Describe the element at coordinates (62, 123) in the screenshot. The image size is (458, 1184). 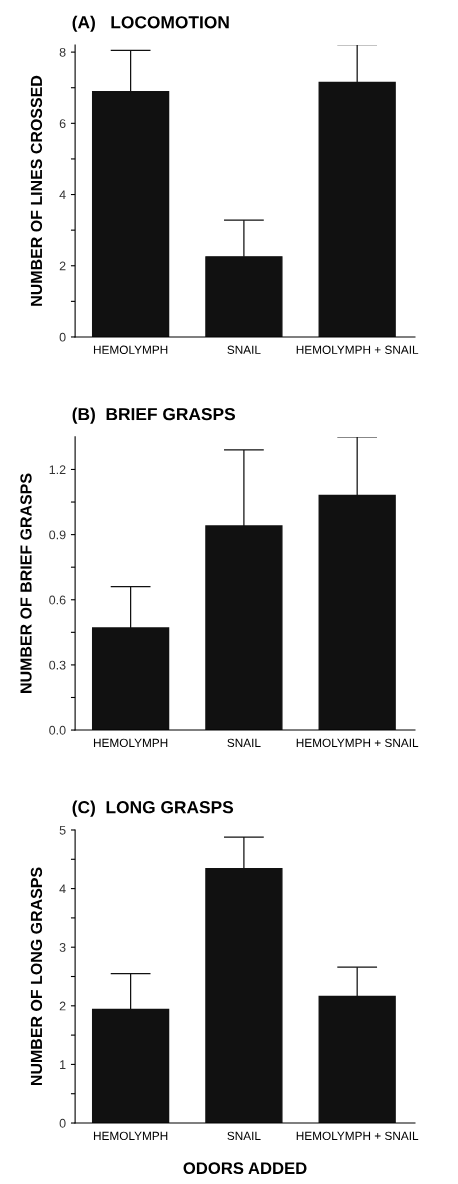
I see `y-tick-label: 6` at that location.